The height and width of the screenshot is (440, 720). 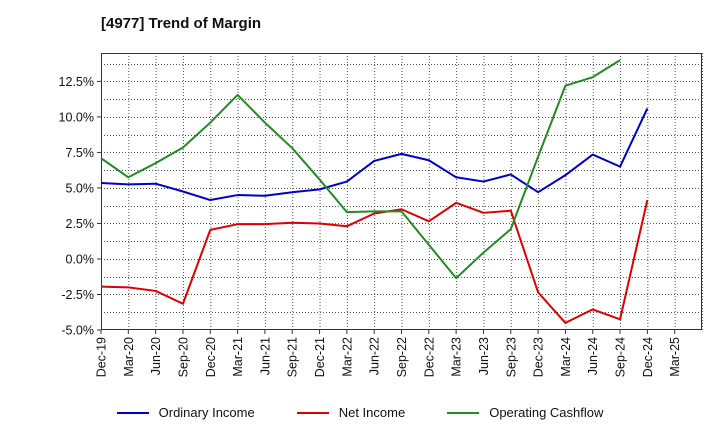 I want to click on x-tick-label: Dec-21, so click(x=320, y=357).